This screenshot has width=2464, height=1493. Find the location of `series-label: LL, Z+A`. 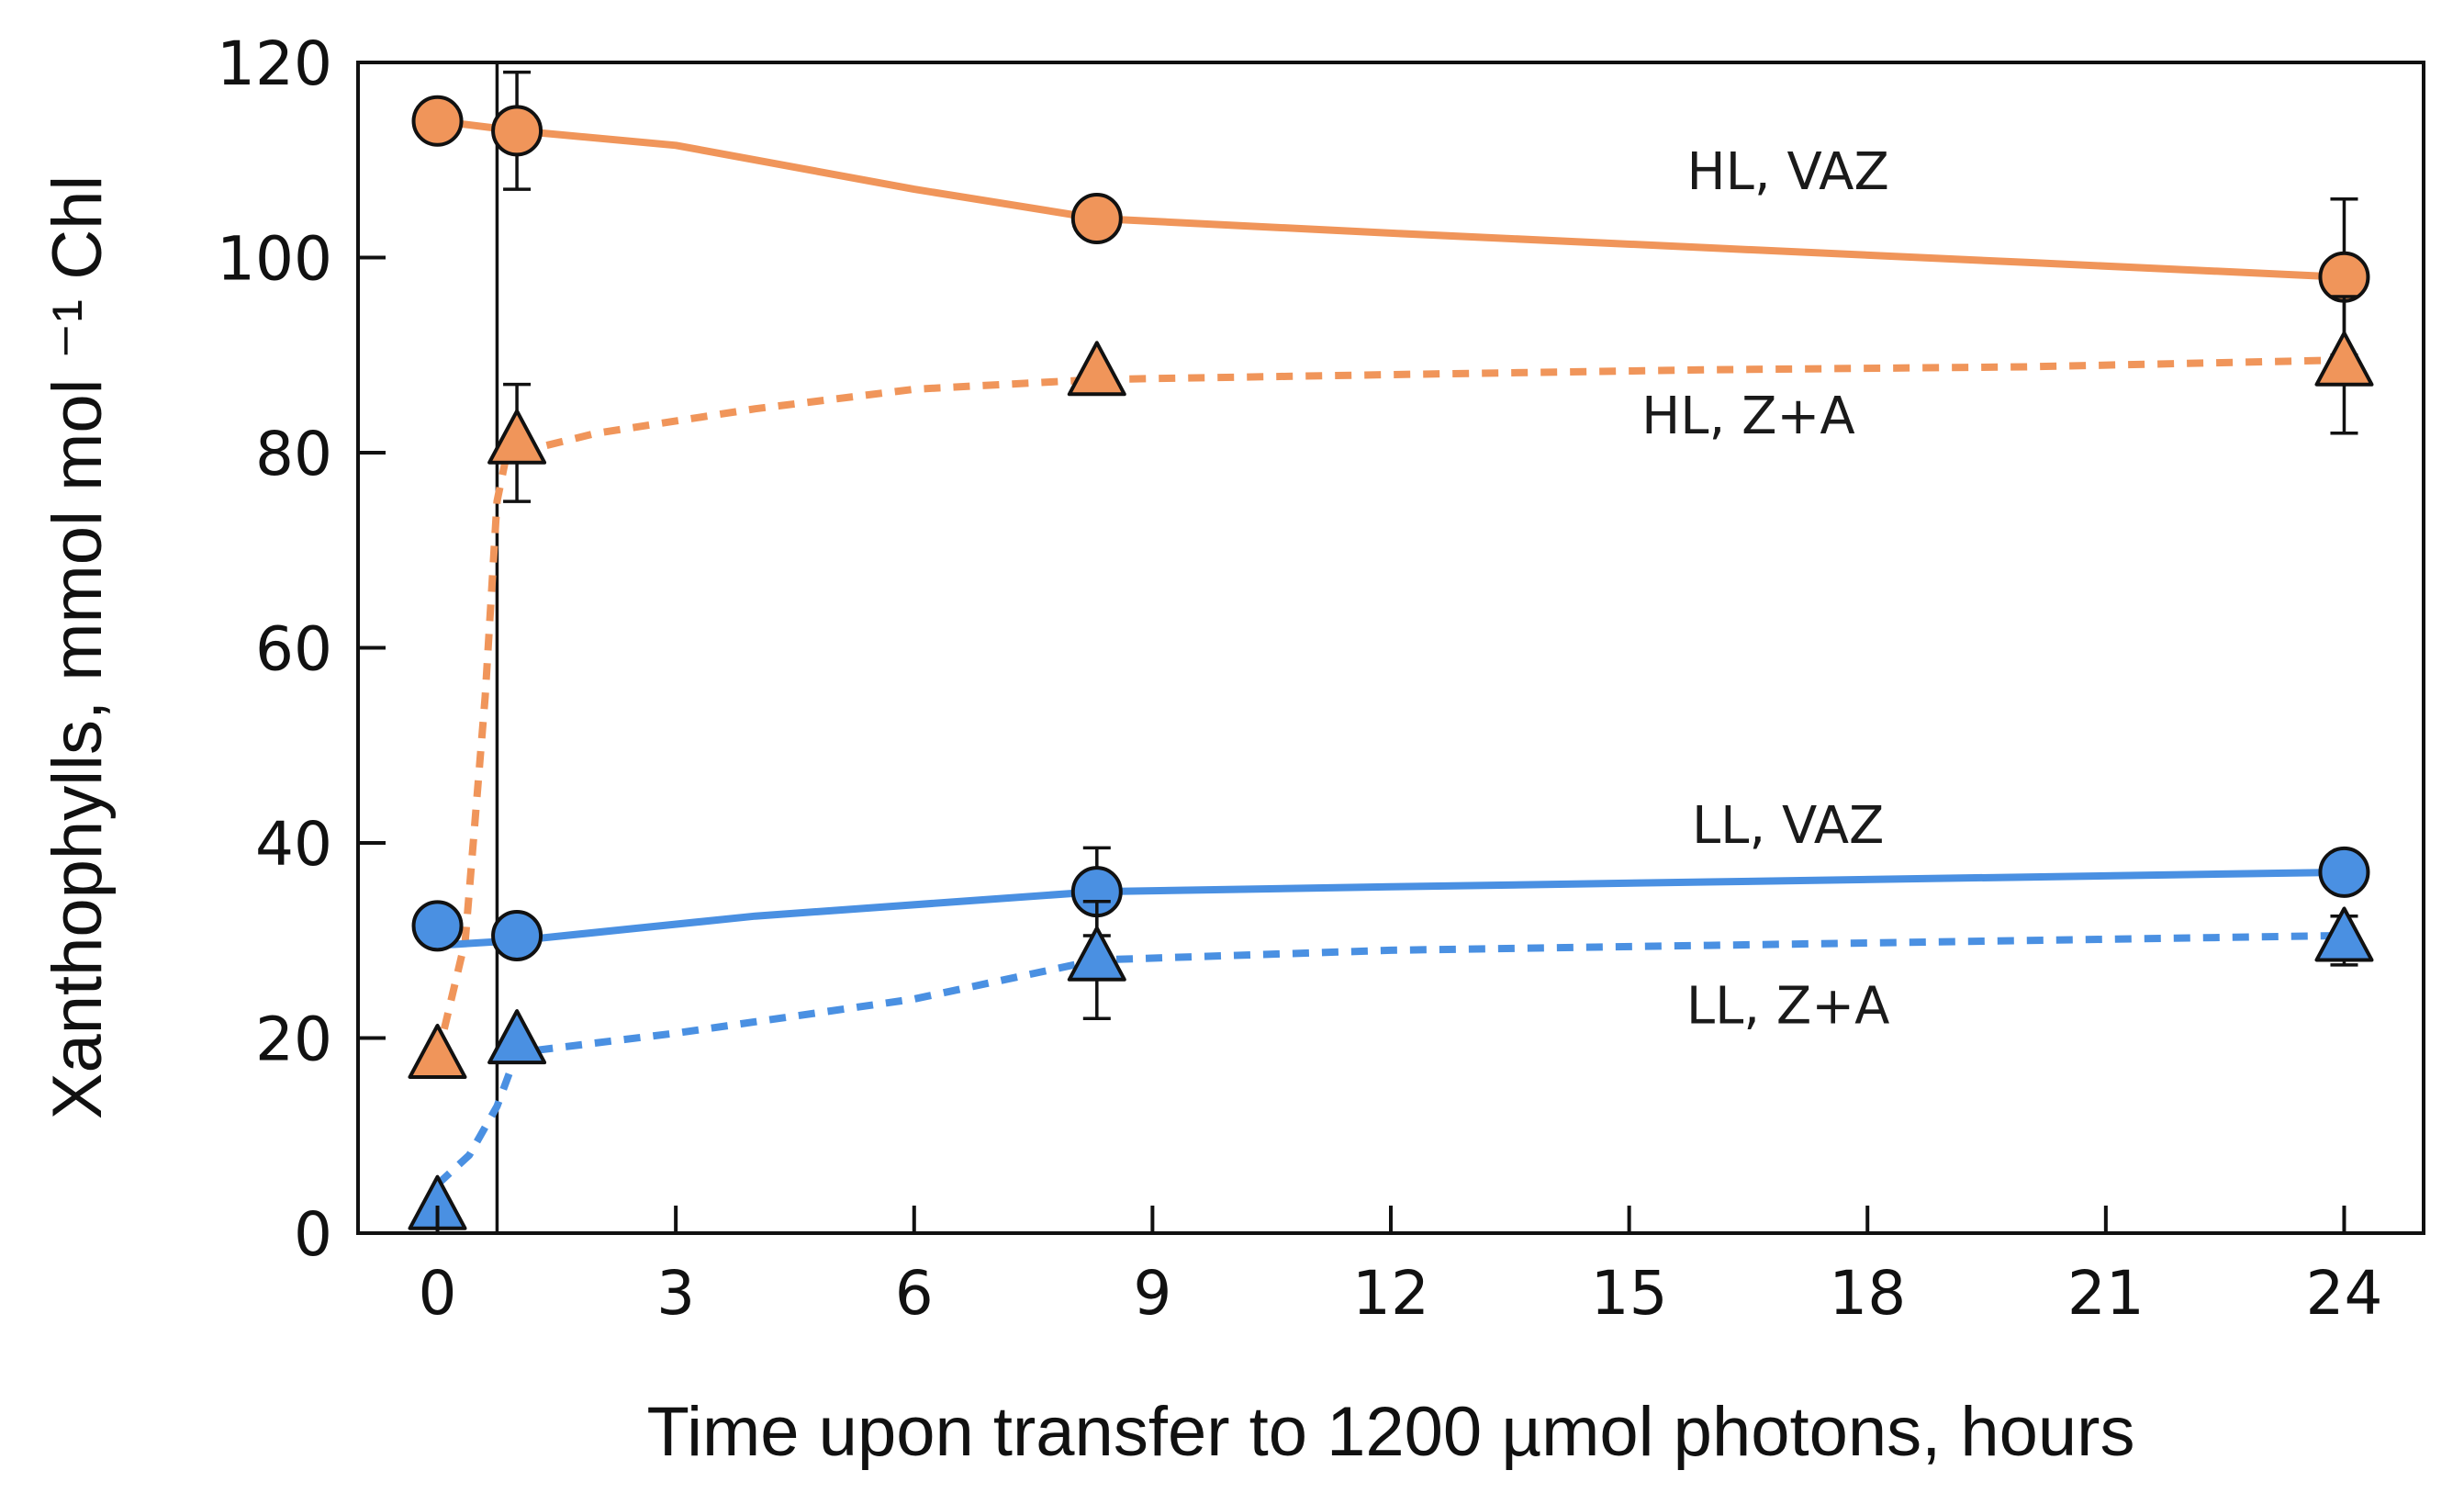

series-label: LL, Z+A is located at coordinates (1788, 1007).